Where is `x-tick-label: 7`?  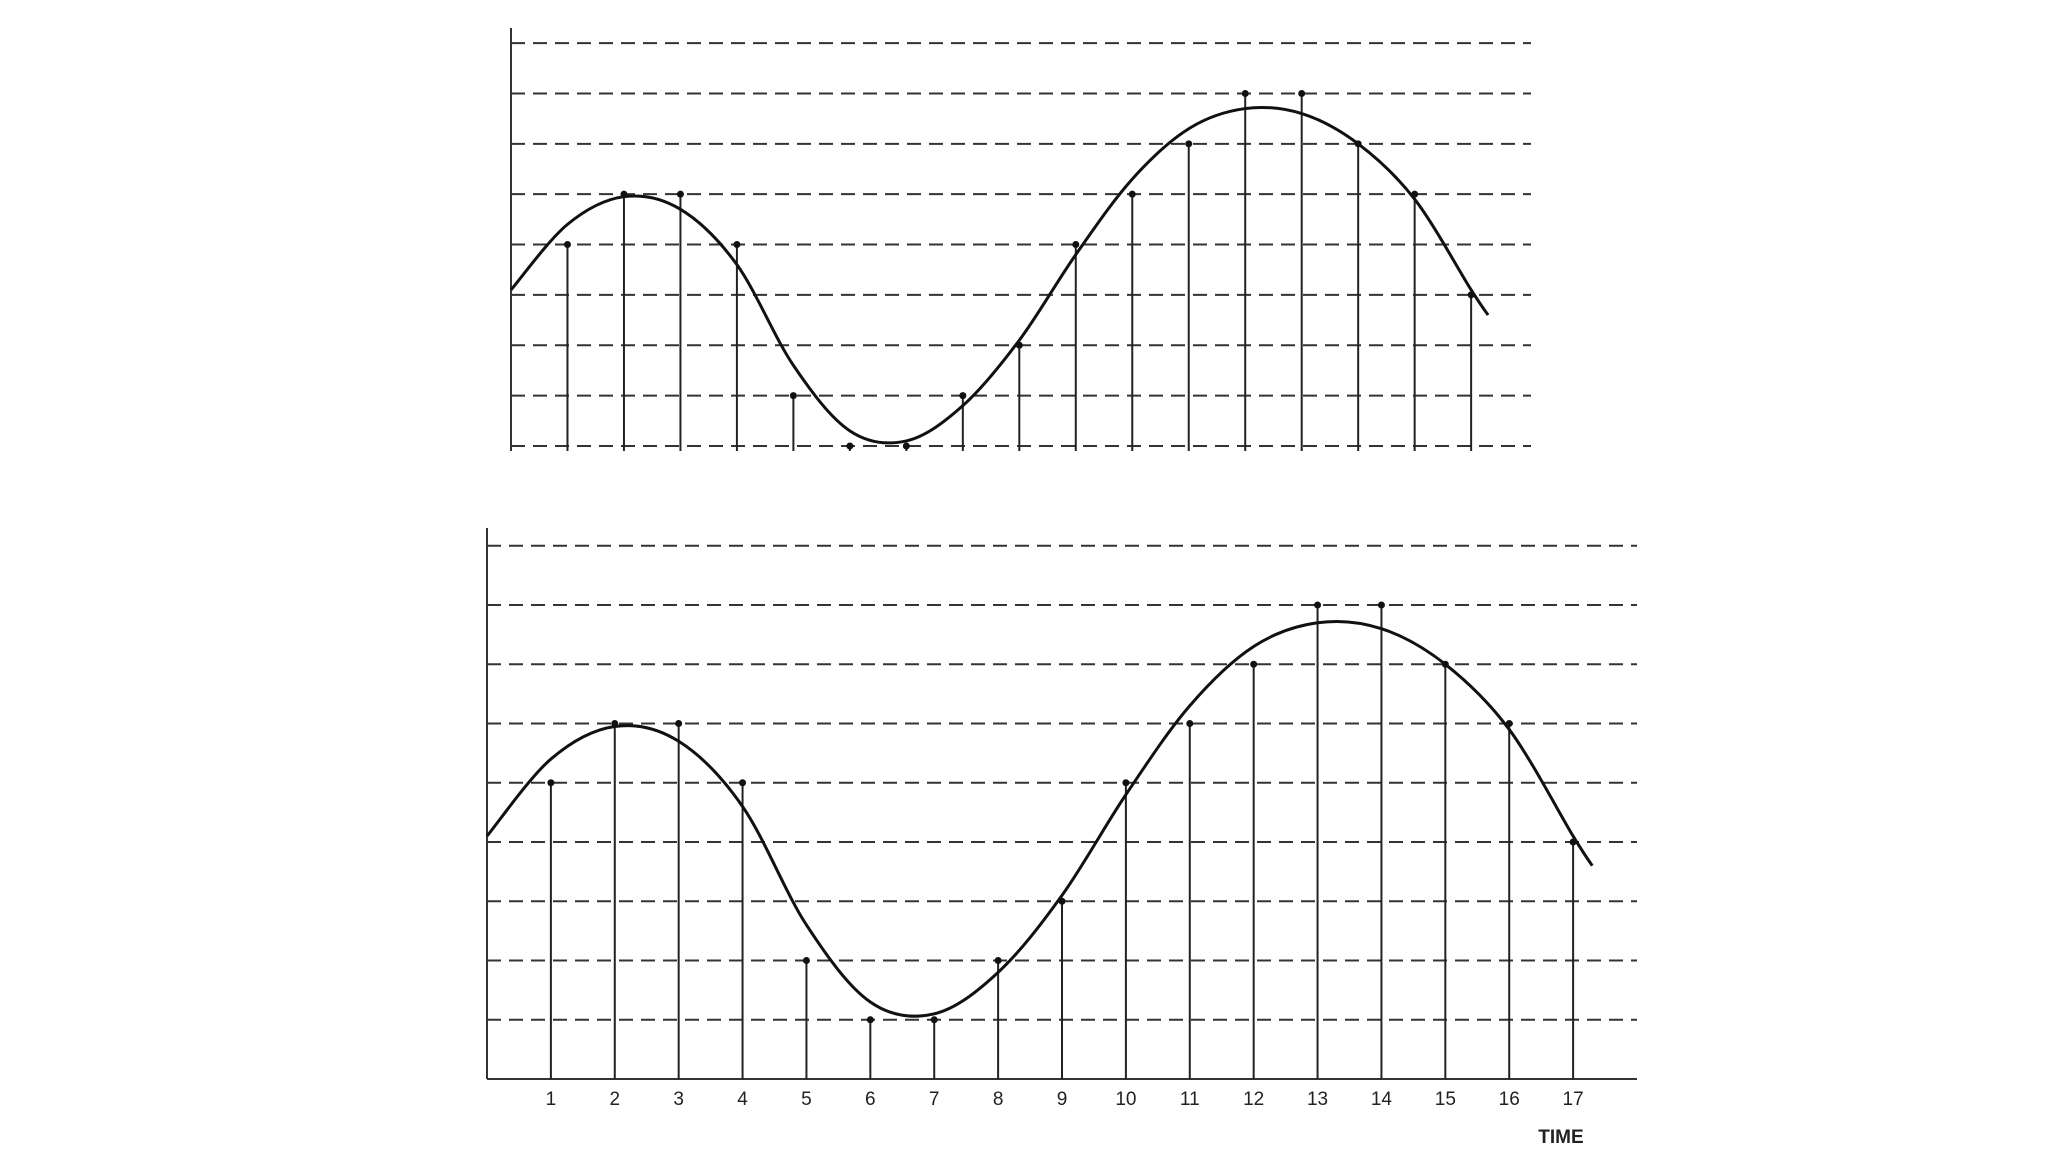
x-tick-label: 7 is located at coordinates (934, 1099).